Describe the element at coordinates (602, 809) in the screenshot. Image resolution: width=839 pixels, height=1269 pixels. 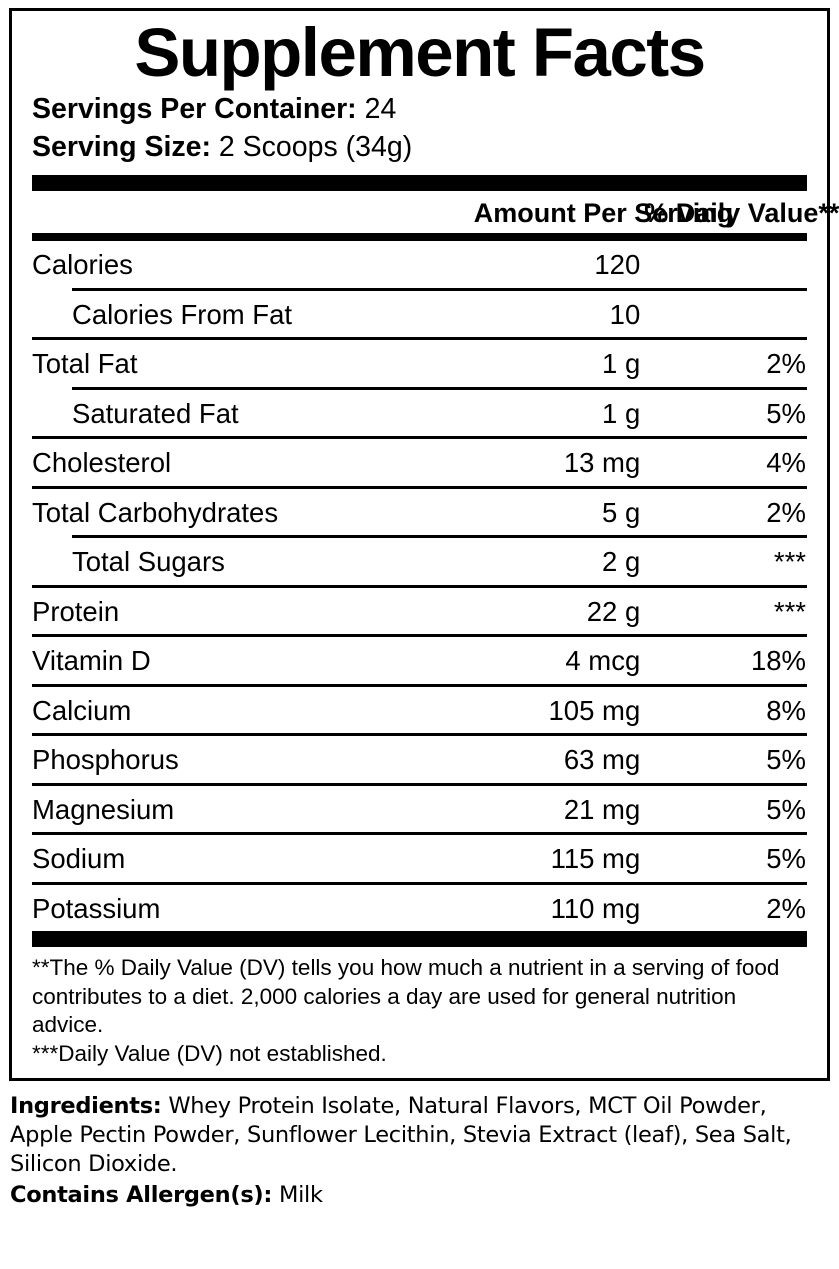
I see `nutrient-amount: 21 mg` at that location.